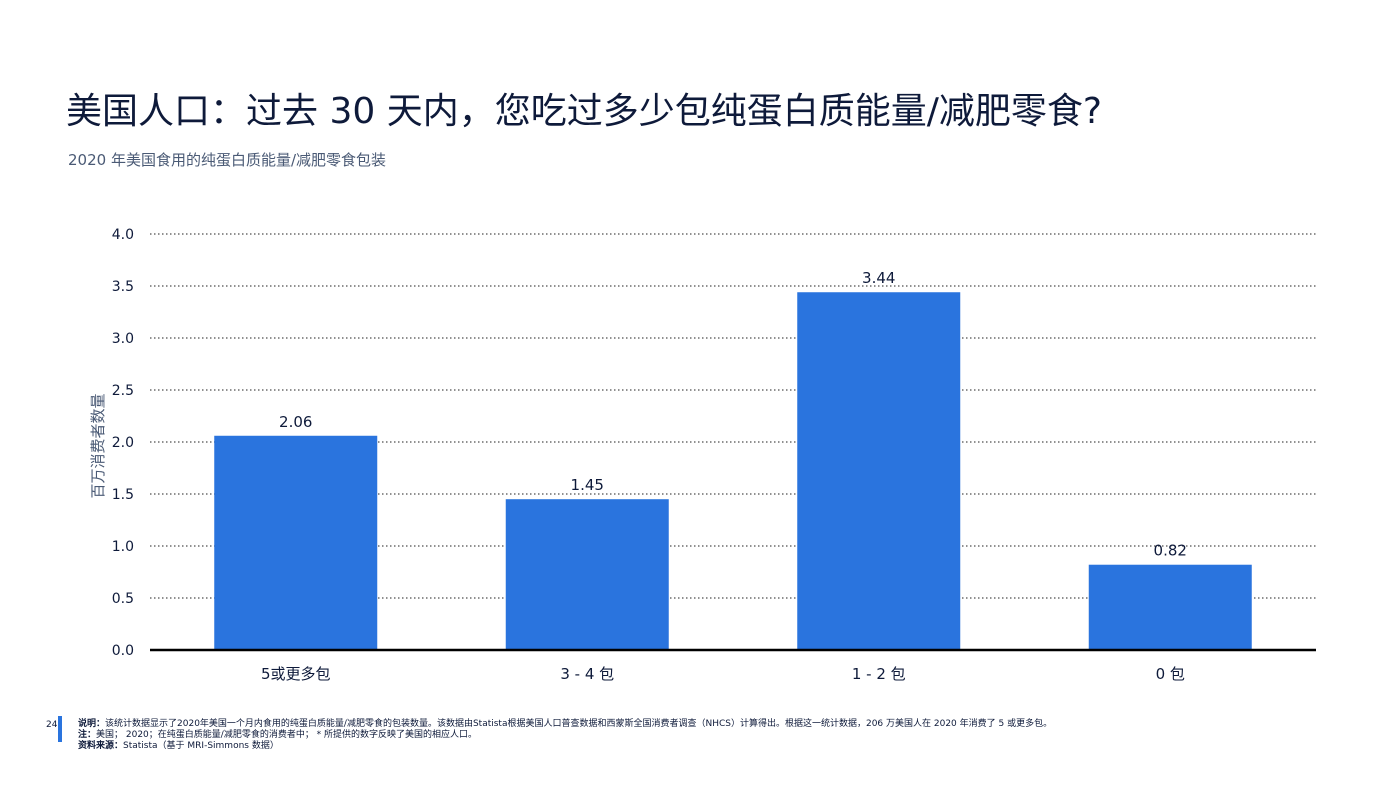 The image size is (1400, 788). What do you see at coordinates (123, 547) in the screenshot?
I see `y-tick-label: 1.0` at bounding box center [123, 547].